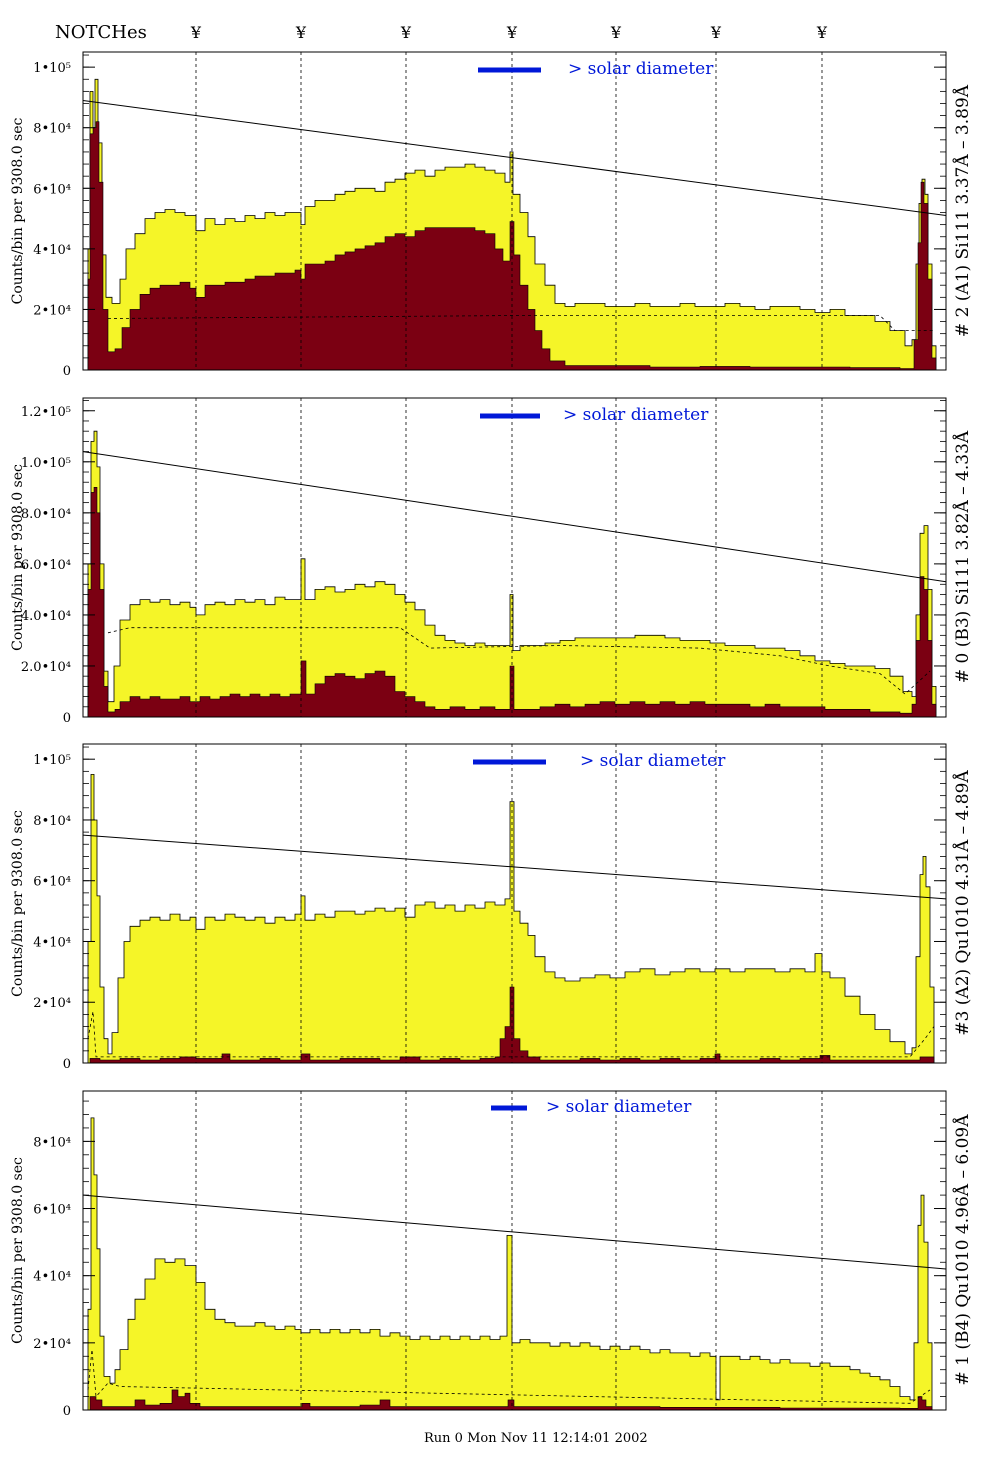 The height and width of the screenshot is (1477, 1004). I want to click on ylabel-0: Counts/bin per 9308.0 sec, so click(18, 210).